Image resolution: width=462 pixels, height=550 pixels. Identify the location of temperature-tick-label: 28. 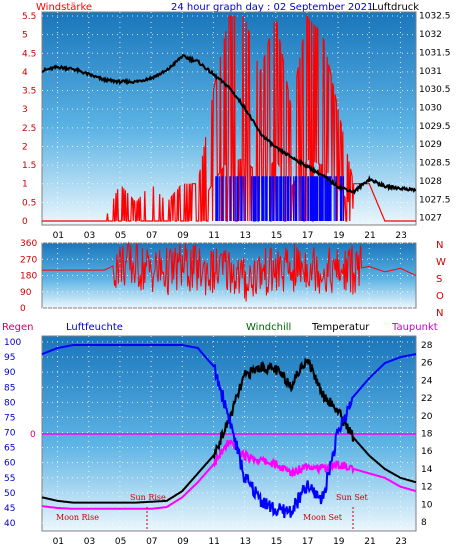
(427, 346).